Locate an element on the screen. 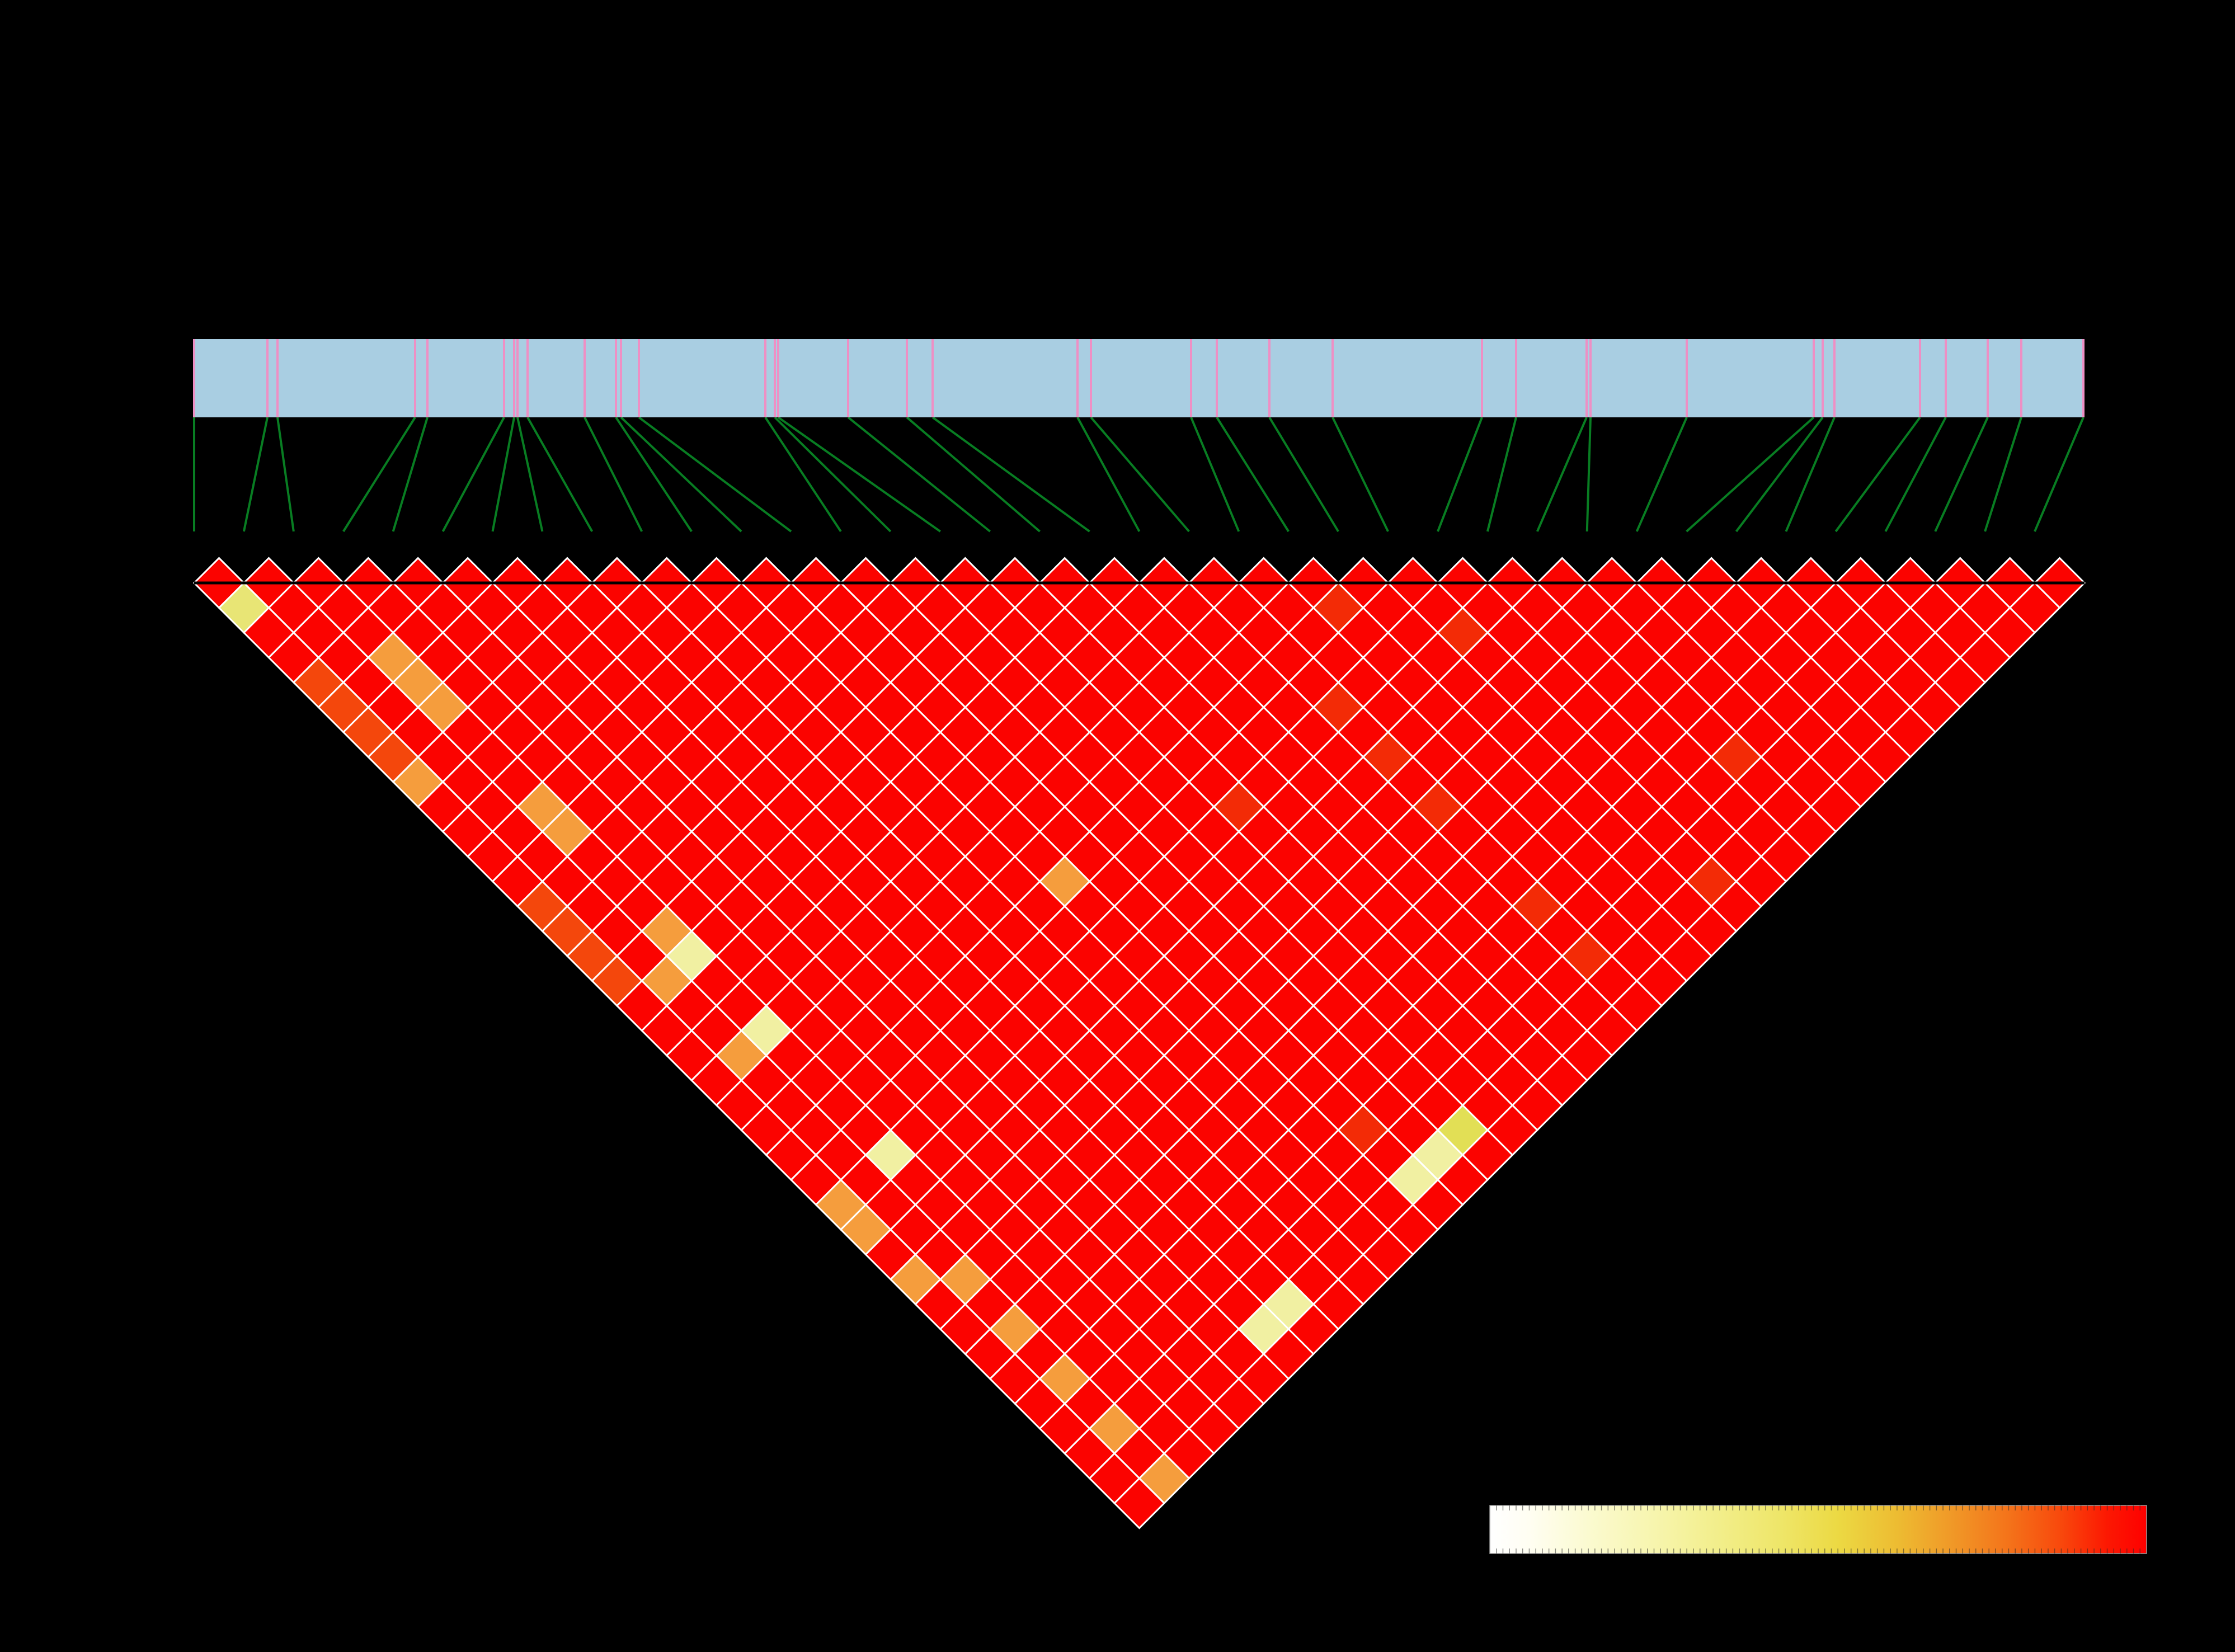 This screenshot has width=2235, height=1652. color-key is located at coordinates (1818, 1529).